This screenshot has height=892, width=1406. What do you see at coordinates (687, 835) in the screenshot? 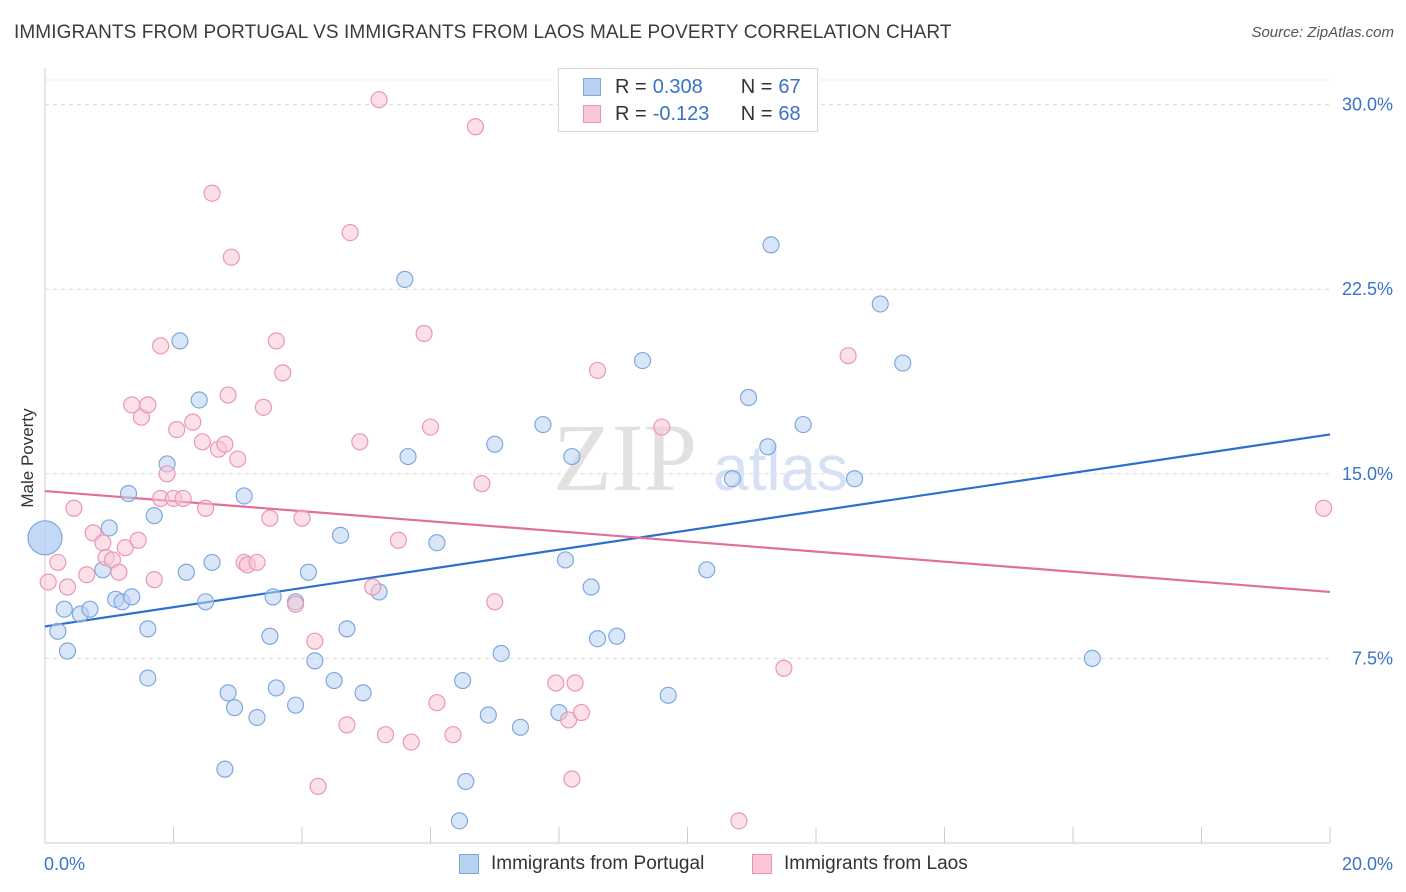
I see `x-ticks` at bounding box center [687, 835].